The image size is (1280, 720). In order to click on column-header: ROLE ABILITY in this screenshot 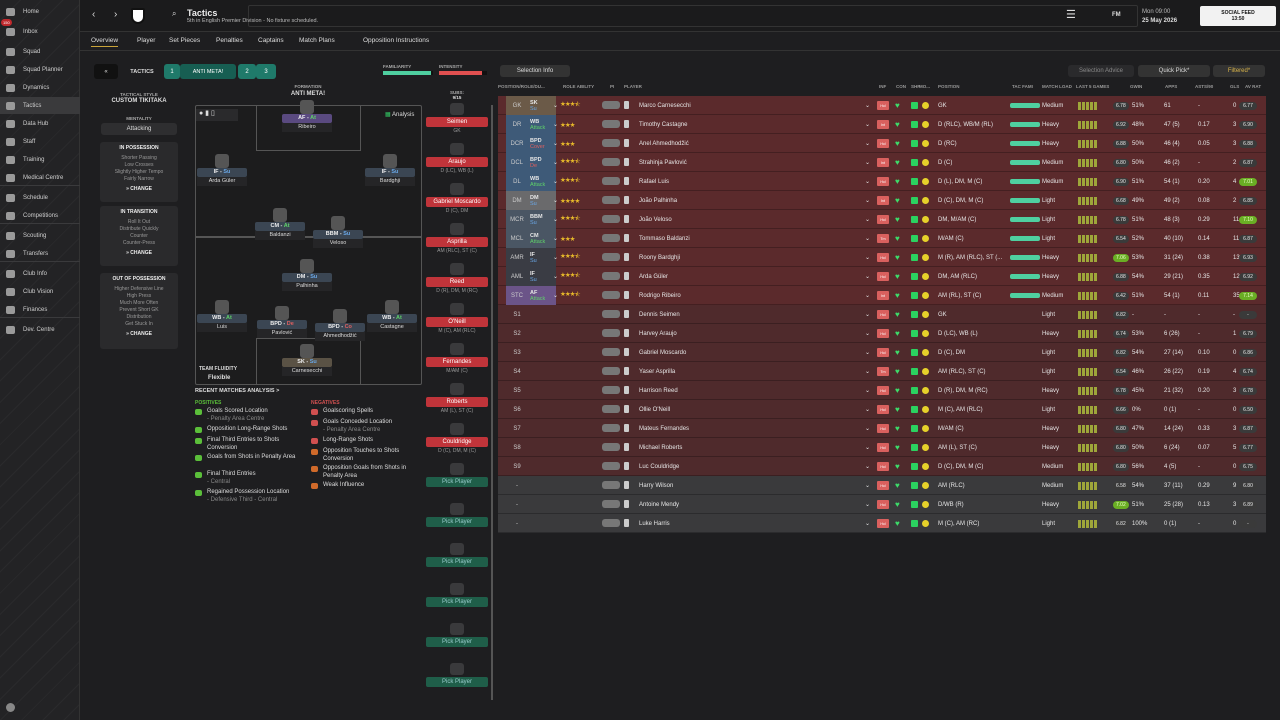, I will do `click(579, 86)`.